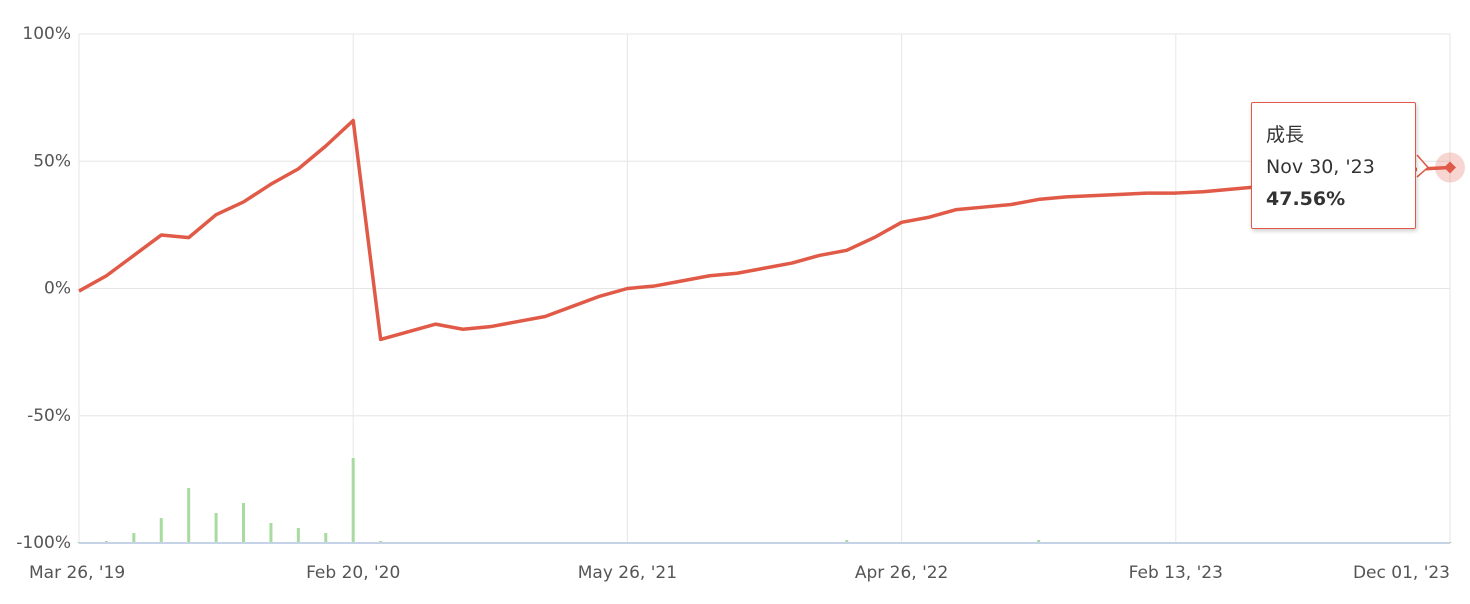 The image size is (1470, 604). I want to click on tooltip-date: Nov 30, '23, so click(1320, 167).